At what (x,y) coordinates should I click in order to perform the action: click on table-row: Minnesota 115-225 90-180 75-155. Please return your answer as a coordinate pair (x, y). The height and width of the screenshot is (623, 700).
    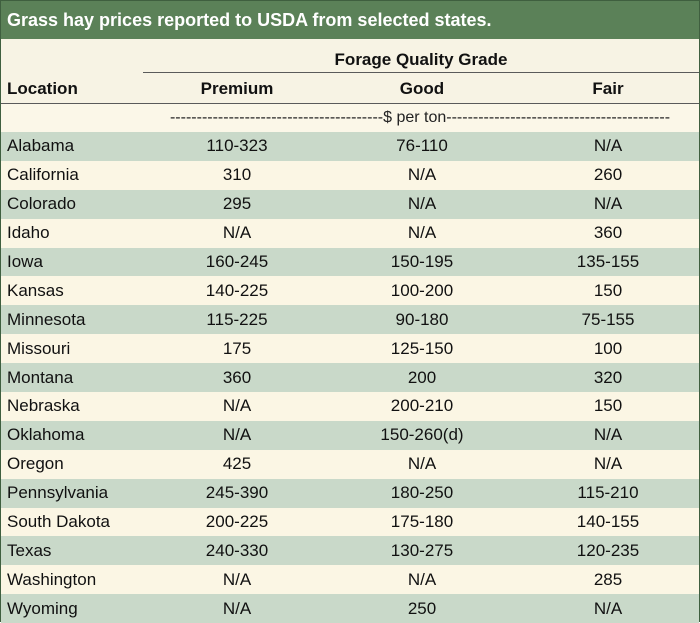
    Looking at the image, I should click on (350, 320).